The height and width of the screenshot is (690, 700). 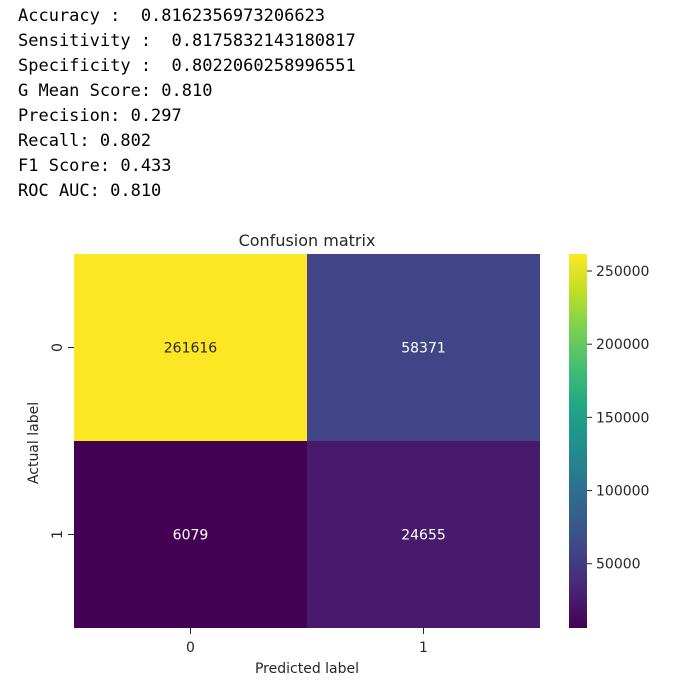 I want to click on colorbar-tick-label: 150000, so click(x=622, y=418).